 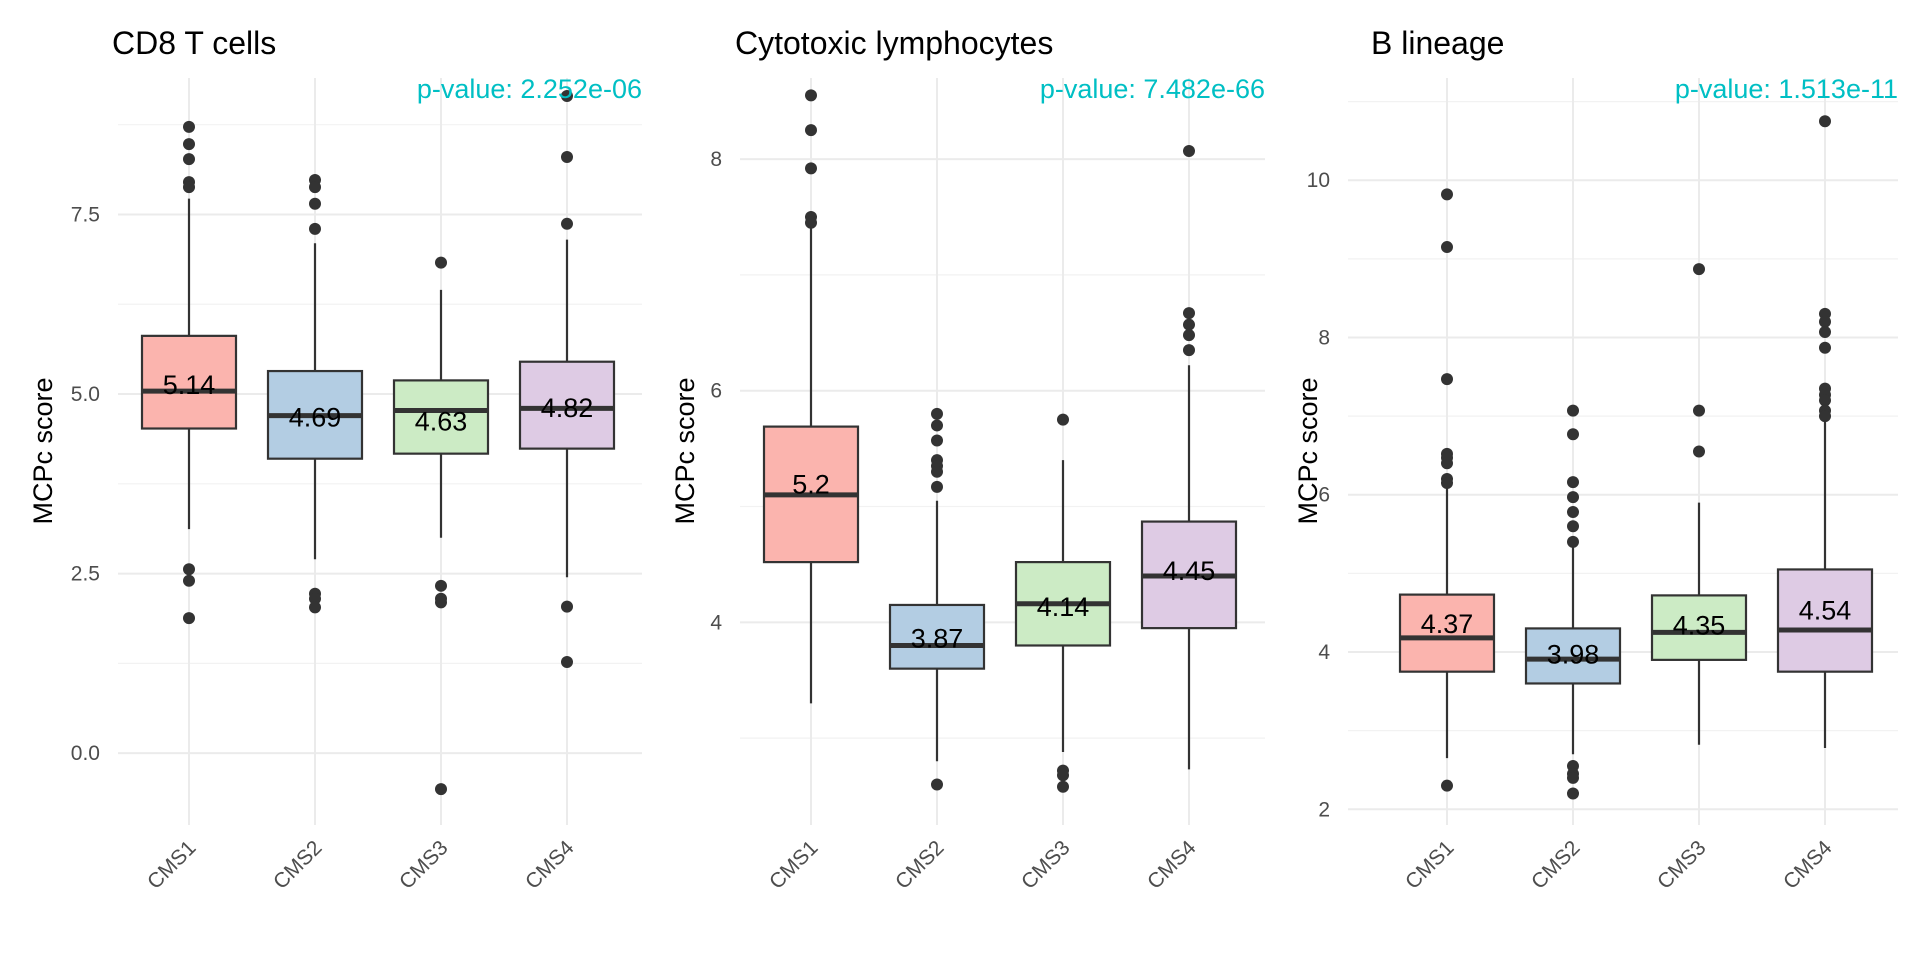 What do you see at coordinates (1189, 571) in the screenshot?
I see `value-label: 4.45` at bounding box center [1189, 571].